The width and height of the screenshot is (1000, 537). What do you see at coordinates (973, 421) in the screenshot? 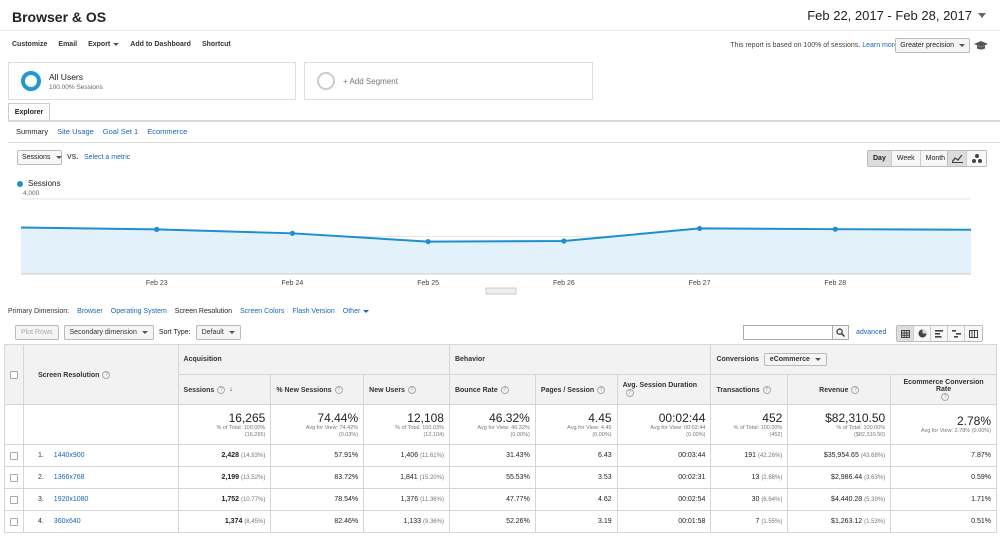
I see `total-value: 2.78%` at bounding box center [973, 421].